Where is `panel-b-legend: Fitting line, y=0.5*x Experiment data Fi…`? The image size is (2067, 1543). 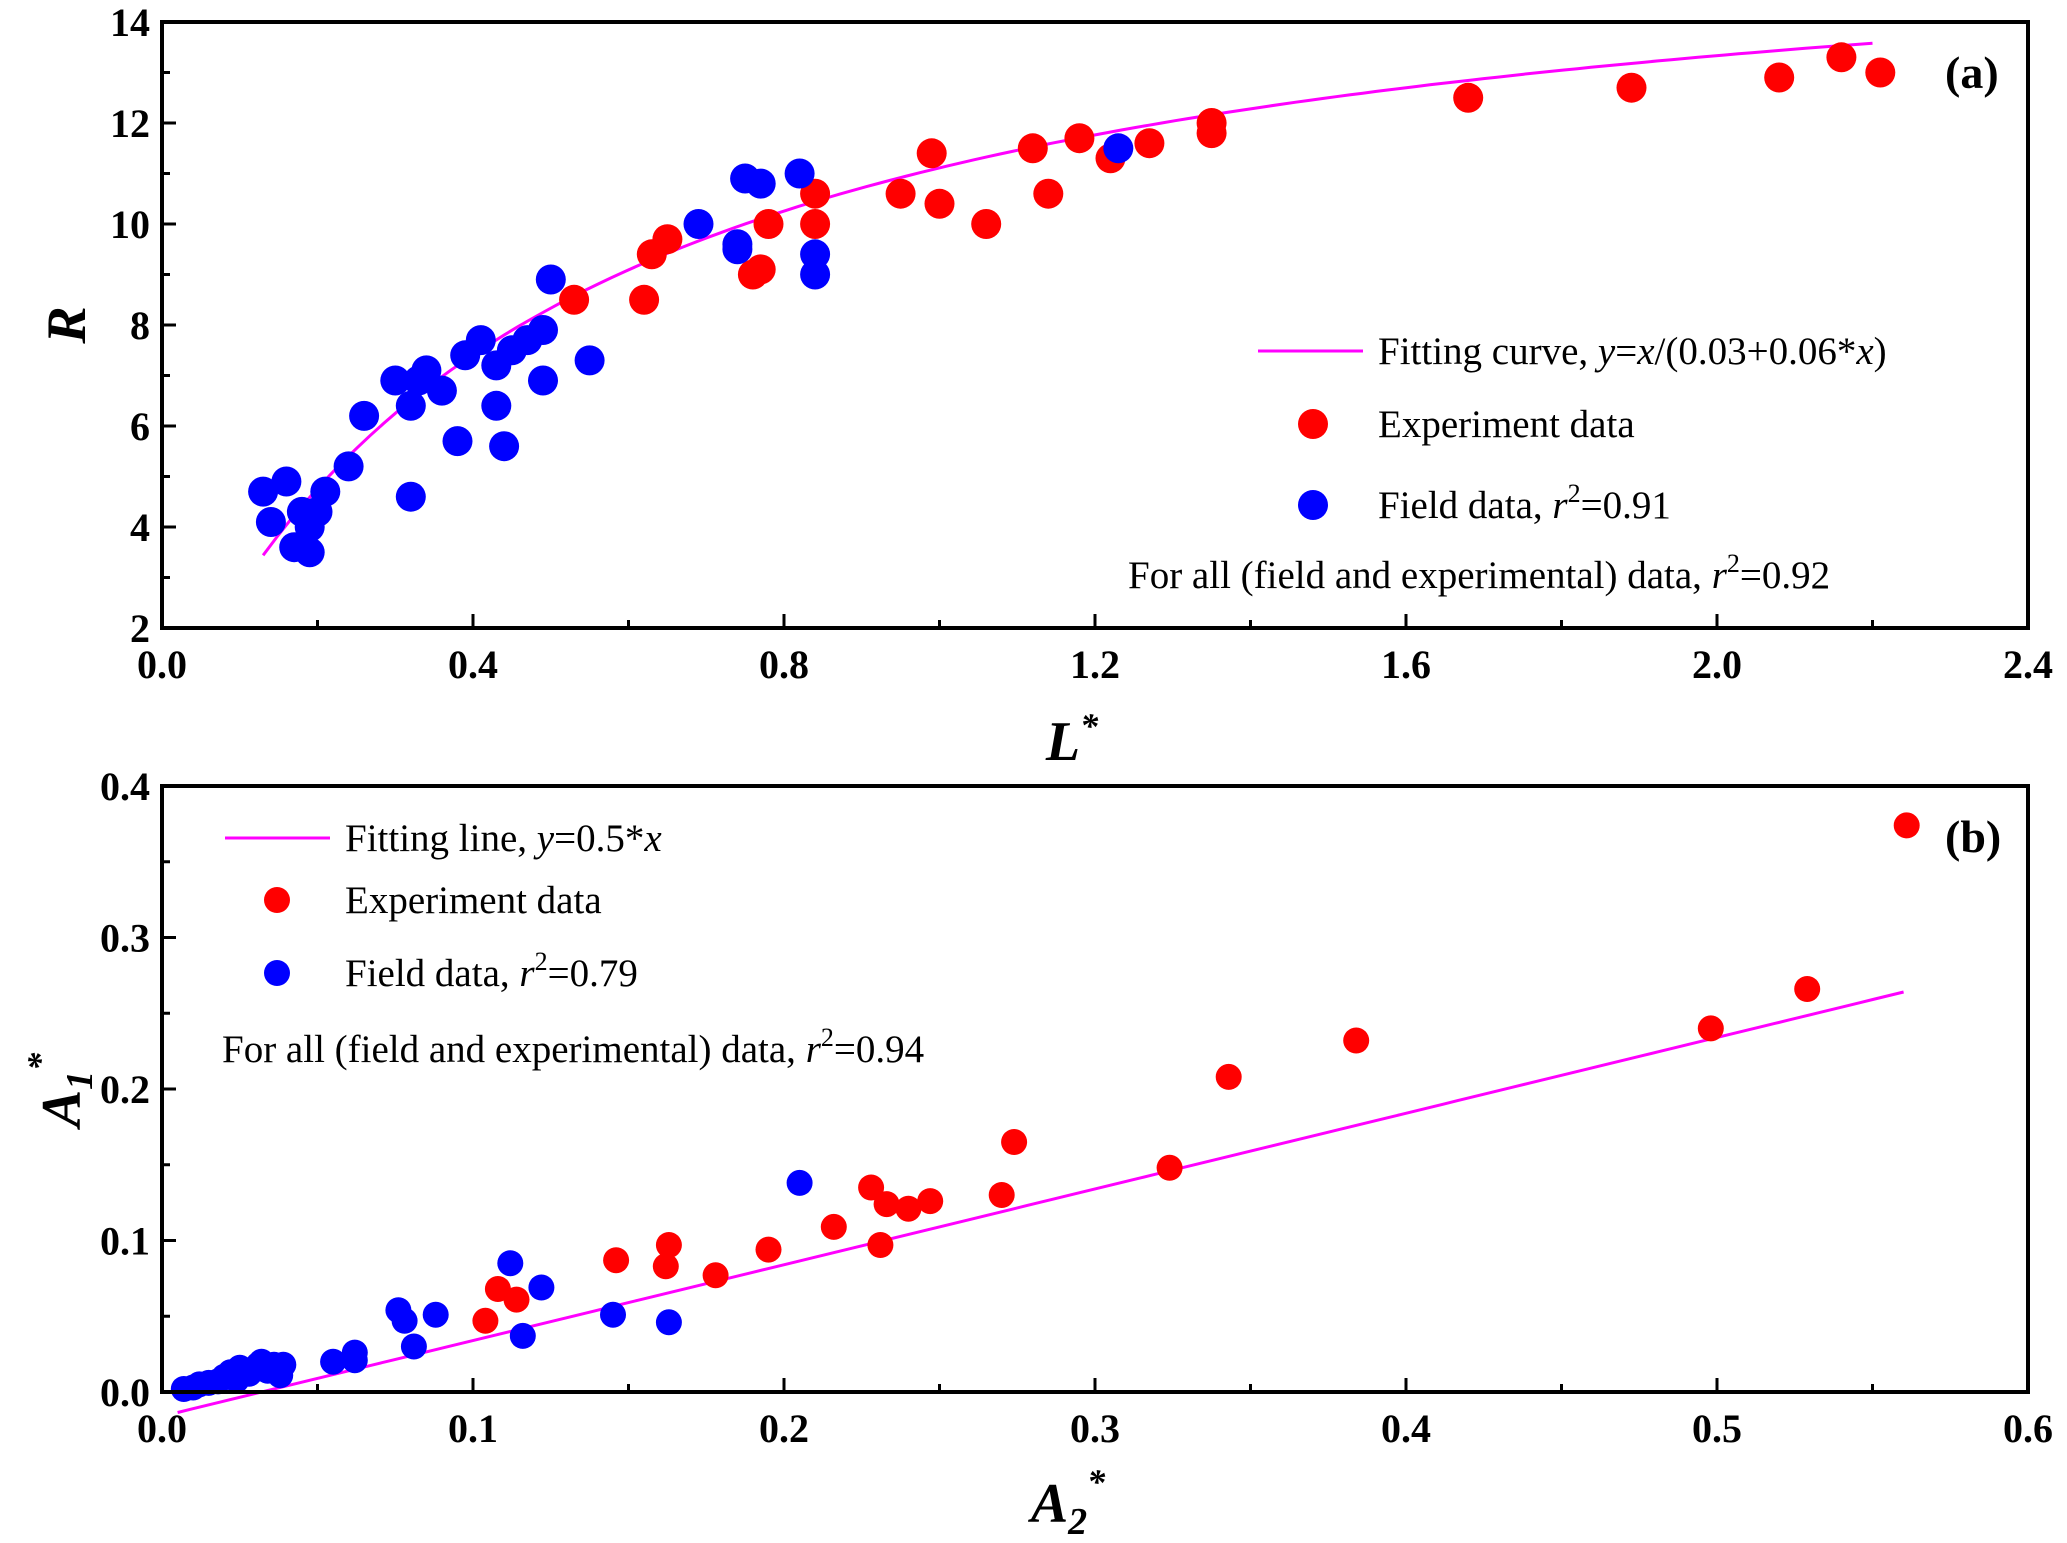 panel-b-legend: Fitting line, y=0.5*x Experiment data Fi… is located at coordinates (573, 944).